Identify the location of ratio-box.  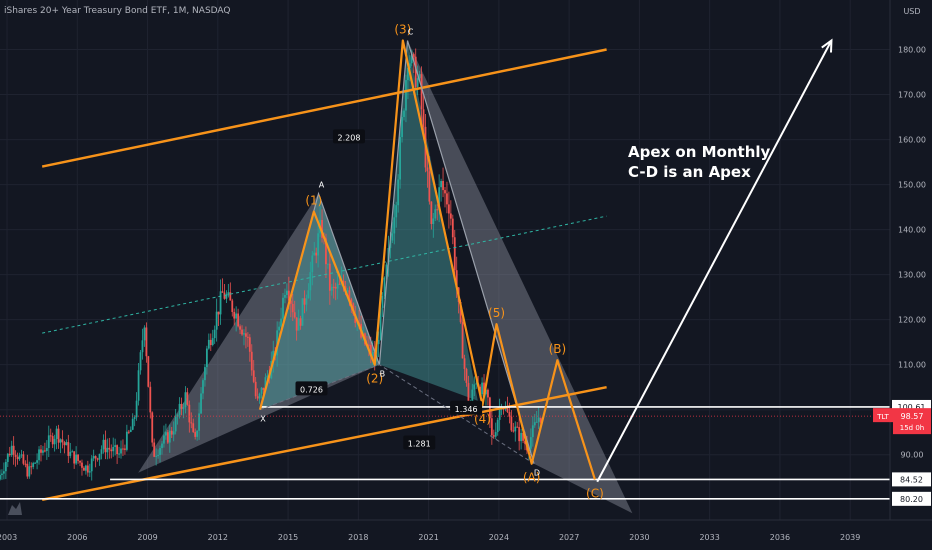
(348, 136).